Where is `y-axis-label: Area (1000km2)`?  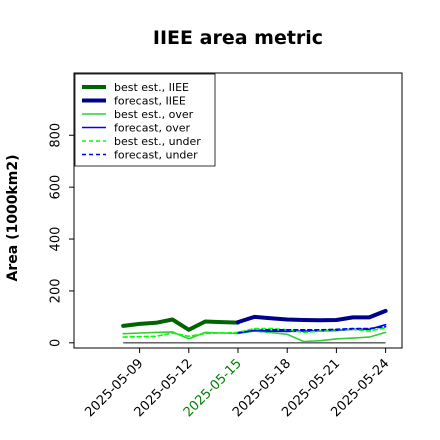 y-axis-label: Area (1000km2) is located at coordinates (13, 218).